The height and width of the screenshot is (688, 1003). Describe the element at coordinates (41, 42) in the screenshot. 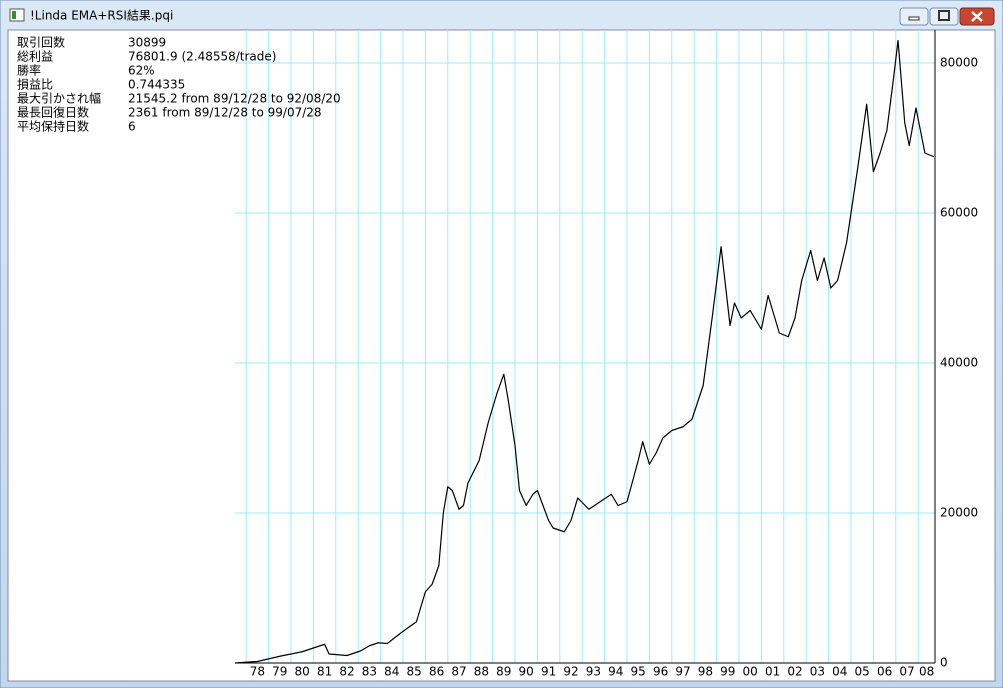

I see `stat-label: 取引回数` at that location.